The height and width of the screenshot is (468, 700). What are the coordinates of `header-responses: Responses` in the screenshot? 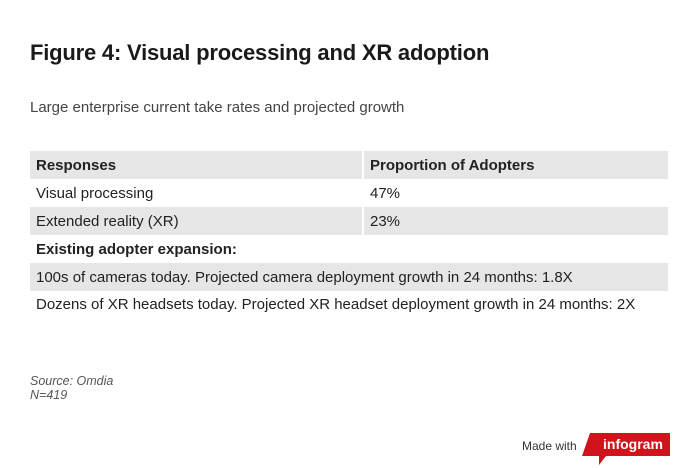 It's located at (197, 165).